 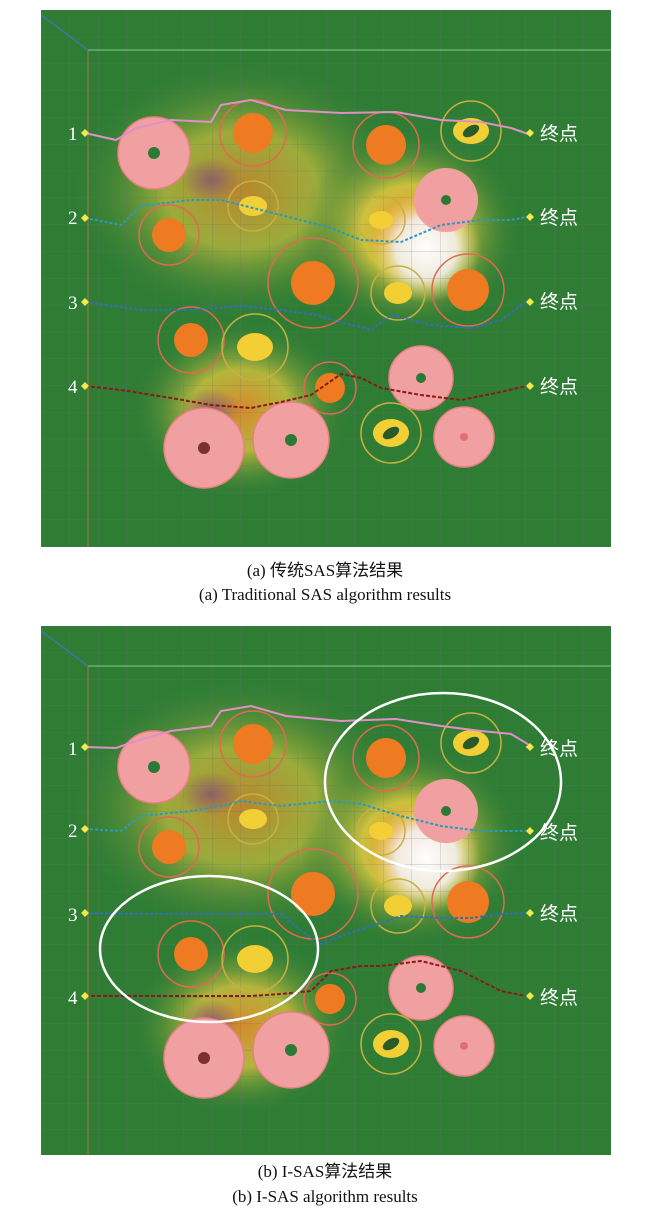 I want to click on caption-b-chinese: (b) I-SAS算法结果, so click(x=325, y=1171).